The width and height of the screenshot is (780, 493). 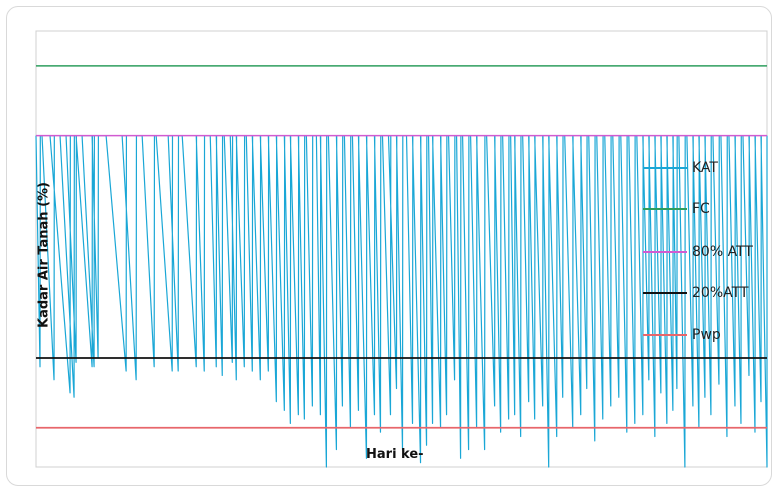 I want to click on legend-swatch-kat, so click(x=665, y=168).